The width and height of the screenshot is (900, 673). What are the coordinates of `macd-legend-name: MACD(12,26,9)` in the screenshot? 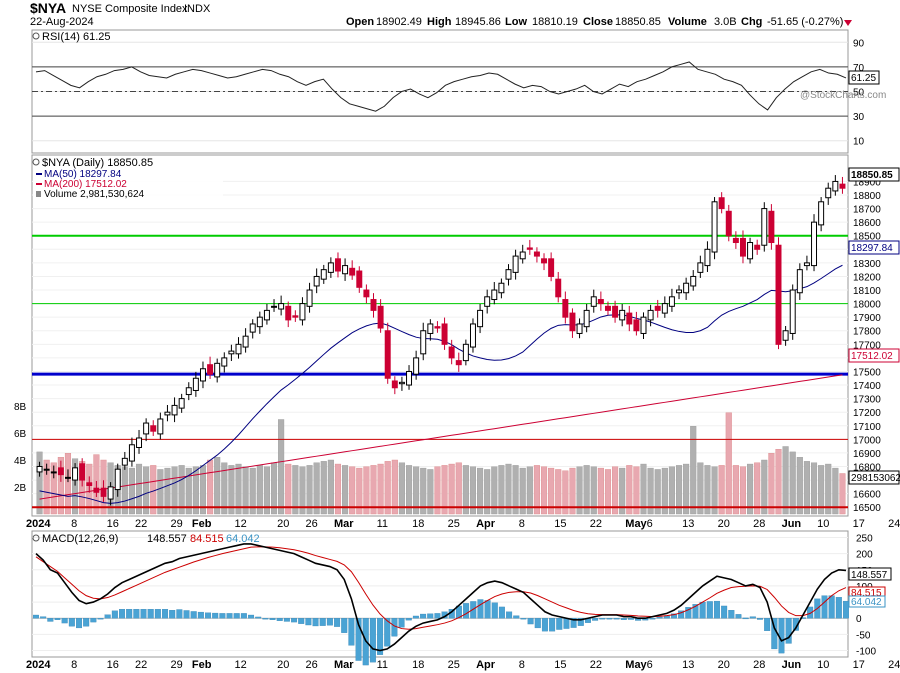 It's located at (80, 539).